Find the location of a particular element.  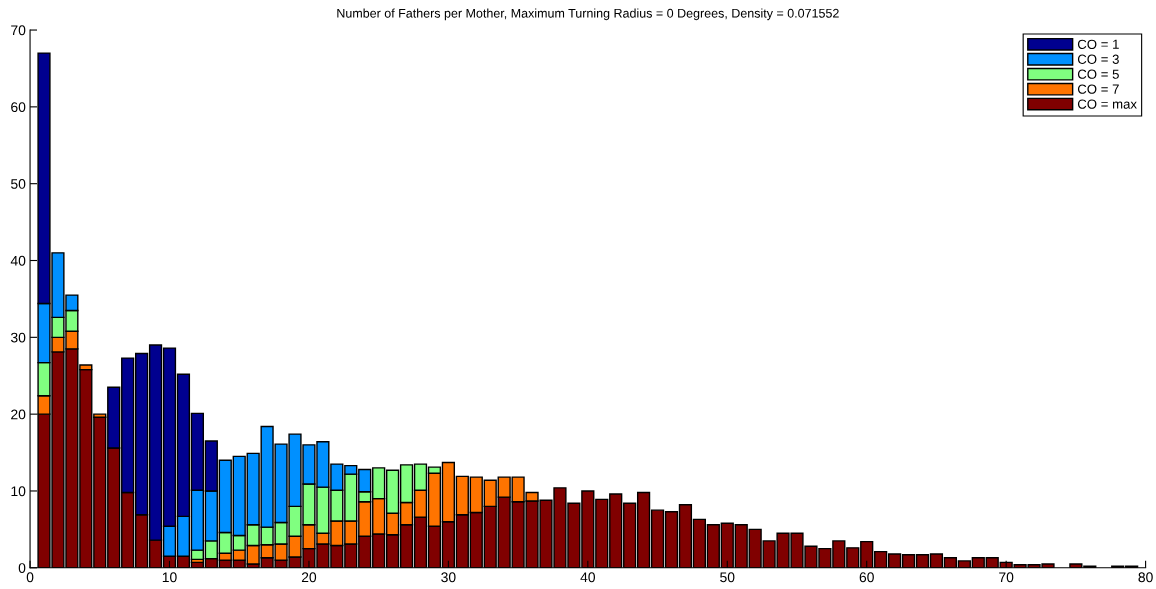

y-tick-label: 0 is located at coordinates (22, 568).